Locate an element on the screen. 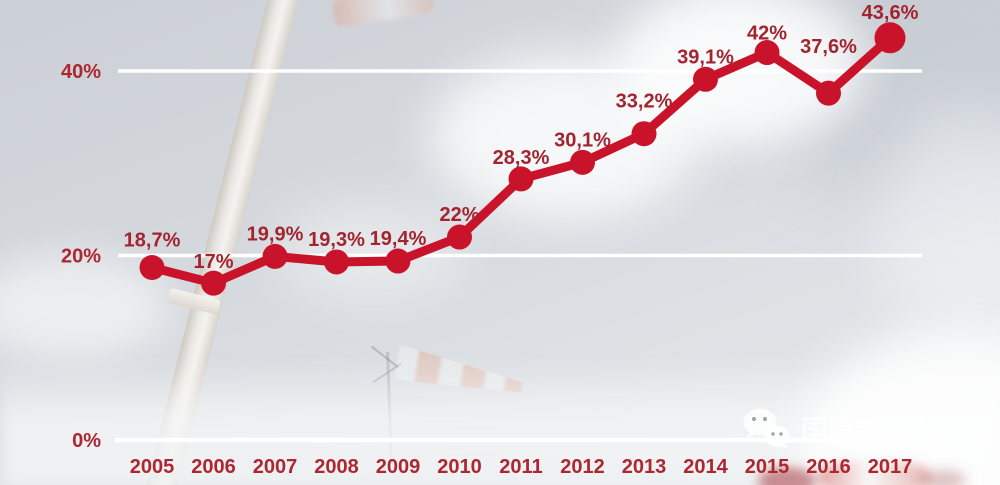  data-point-label: 43,6% is located at coordinates (890, 13).